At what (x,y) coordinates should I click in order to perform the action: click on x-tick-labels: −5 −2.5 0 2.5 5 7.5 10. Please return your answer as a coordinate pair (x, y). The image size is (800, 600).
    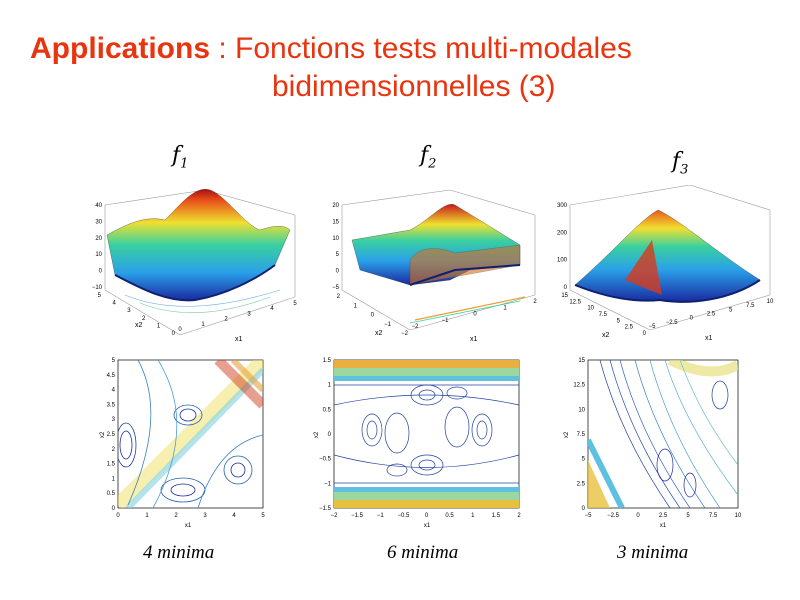
    Looking at the image, I should click on (663, 516).